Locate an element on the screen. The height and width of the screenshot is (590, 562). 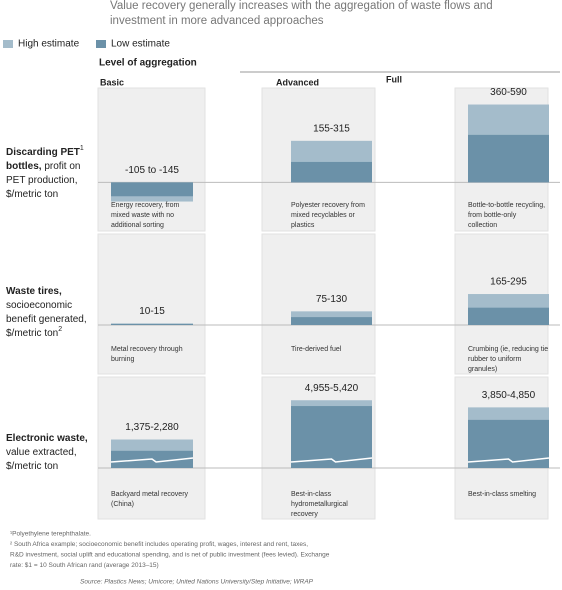
row-label-bold: Discarding PET is located at coordinates (43, 152).